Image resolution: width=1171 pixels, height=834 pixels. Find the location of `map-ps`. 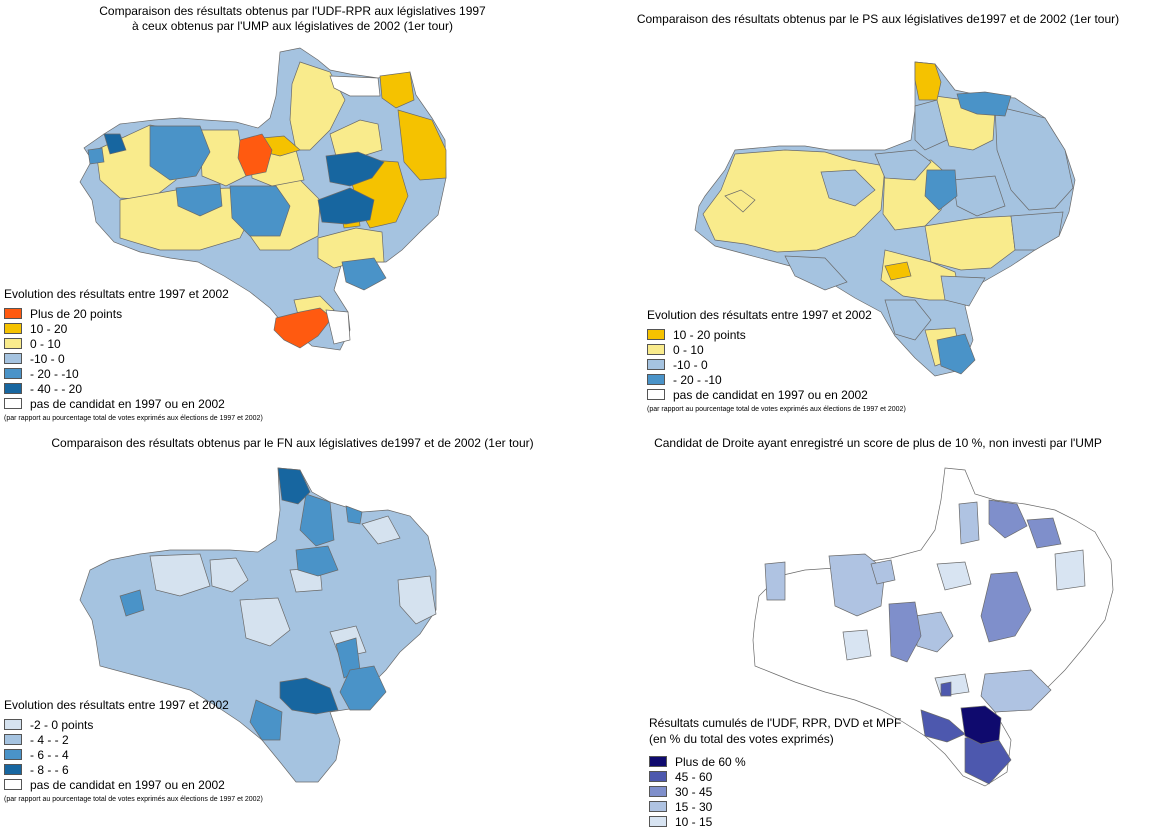

map-ps is located at coordinates (885, 219).